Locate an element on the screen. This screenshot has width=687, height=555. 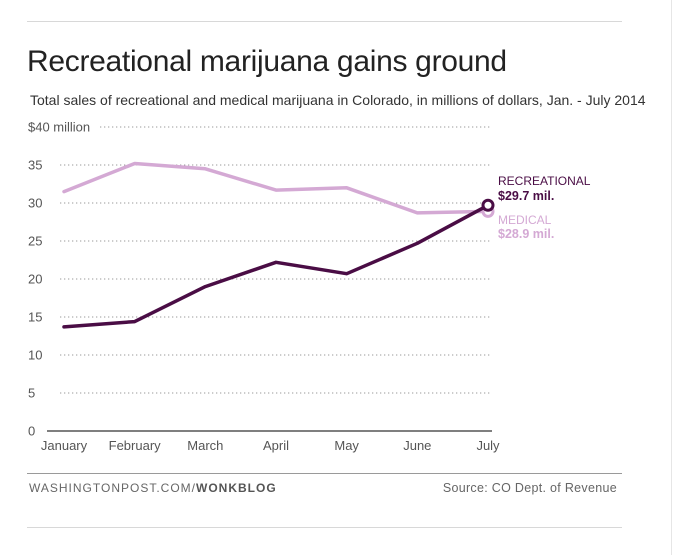
credit-blog: WONKBLOG is located at coordinates (236, 488).